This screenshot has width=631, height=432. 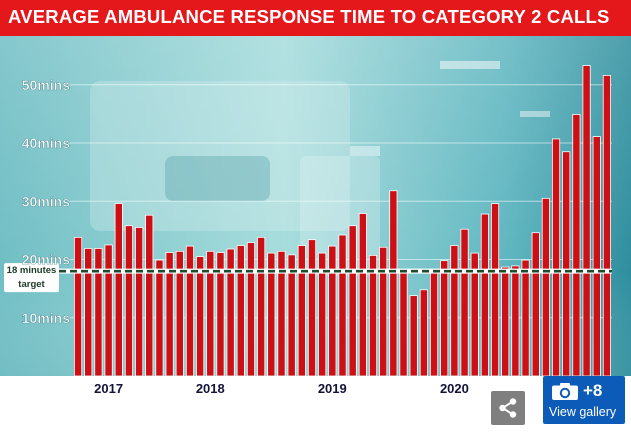 What do you see at coordinates (210, 388) in the screenshot?
I see `x-tick-label: 2018` at bounding box center [210, 388].